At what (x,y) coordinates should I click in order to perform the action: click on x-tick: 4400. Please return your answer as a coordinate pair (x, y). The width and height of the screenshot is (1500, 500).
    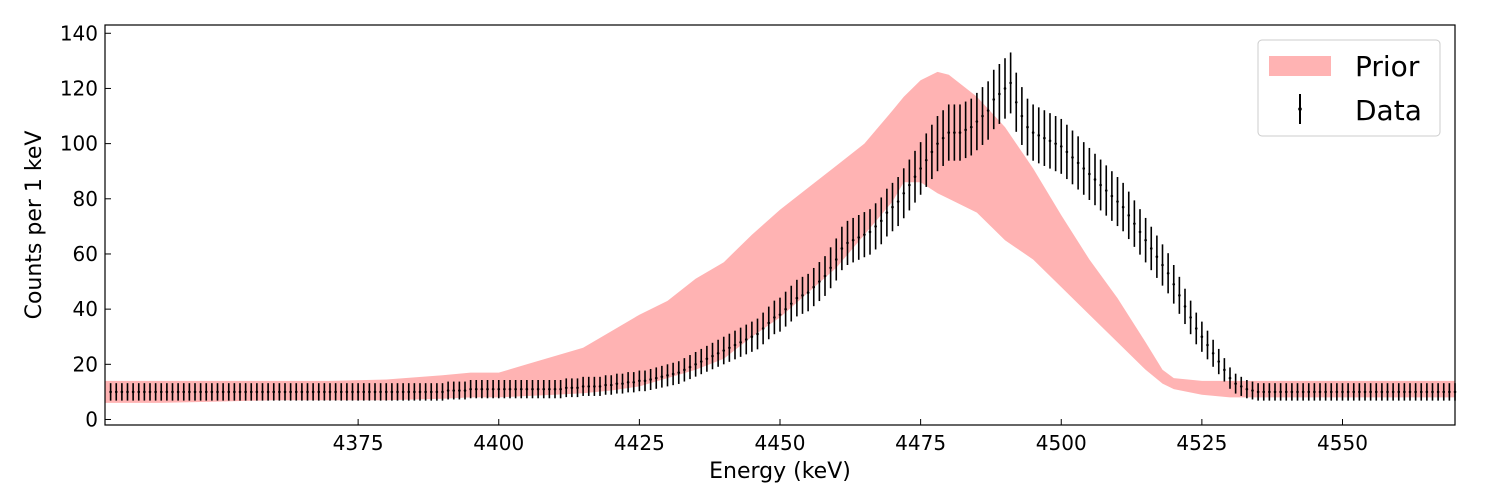
    Looking at the image, I should click on (498, 437).